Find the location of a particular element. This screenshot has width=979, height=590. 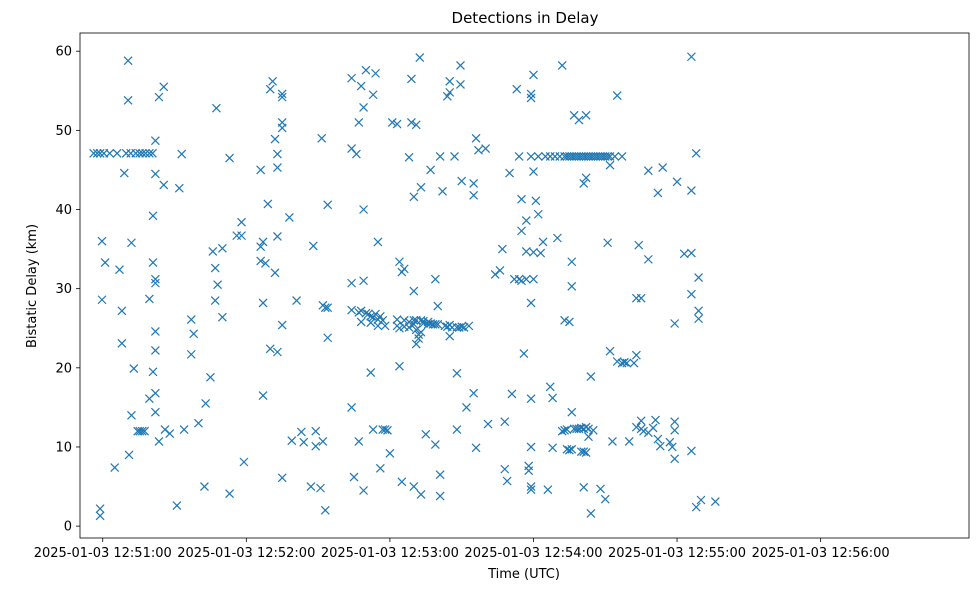

x-tick-label: 2025-01-03 12:54:00 is located at coordinates (533, 553).